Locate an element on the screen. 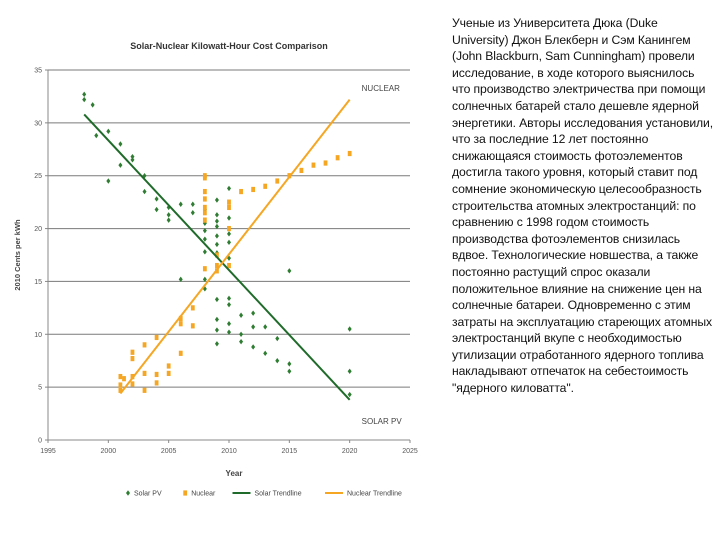 The image size is (720, 540). x-tick-label: 2025 is located at coordinates (410, 451).